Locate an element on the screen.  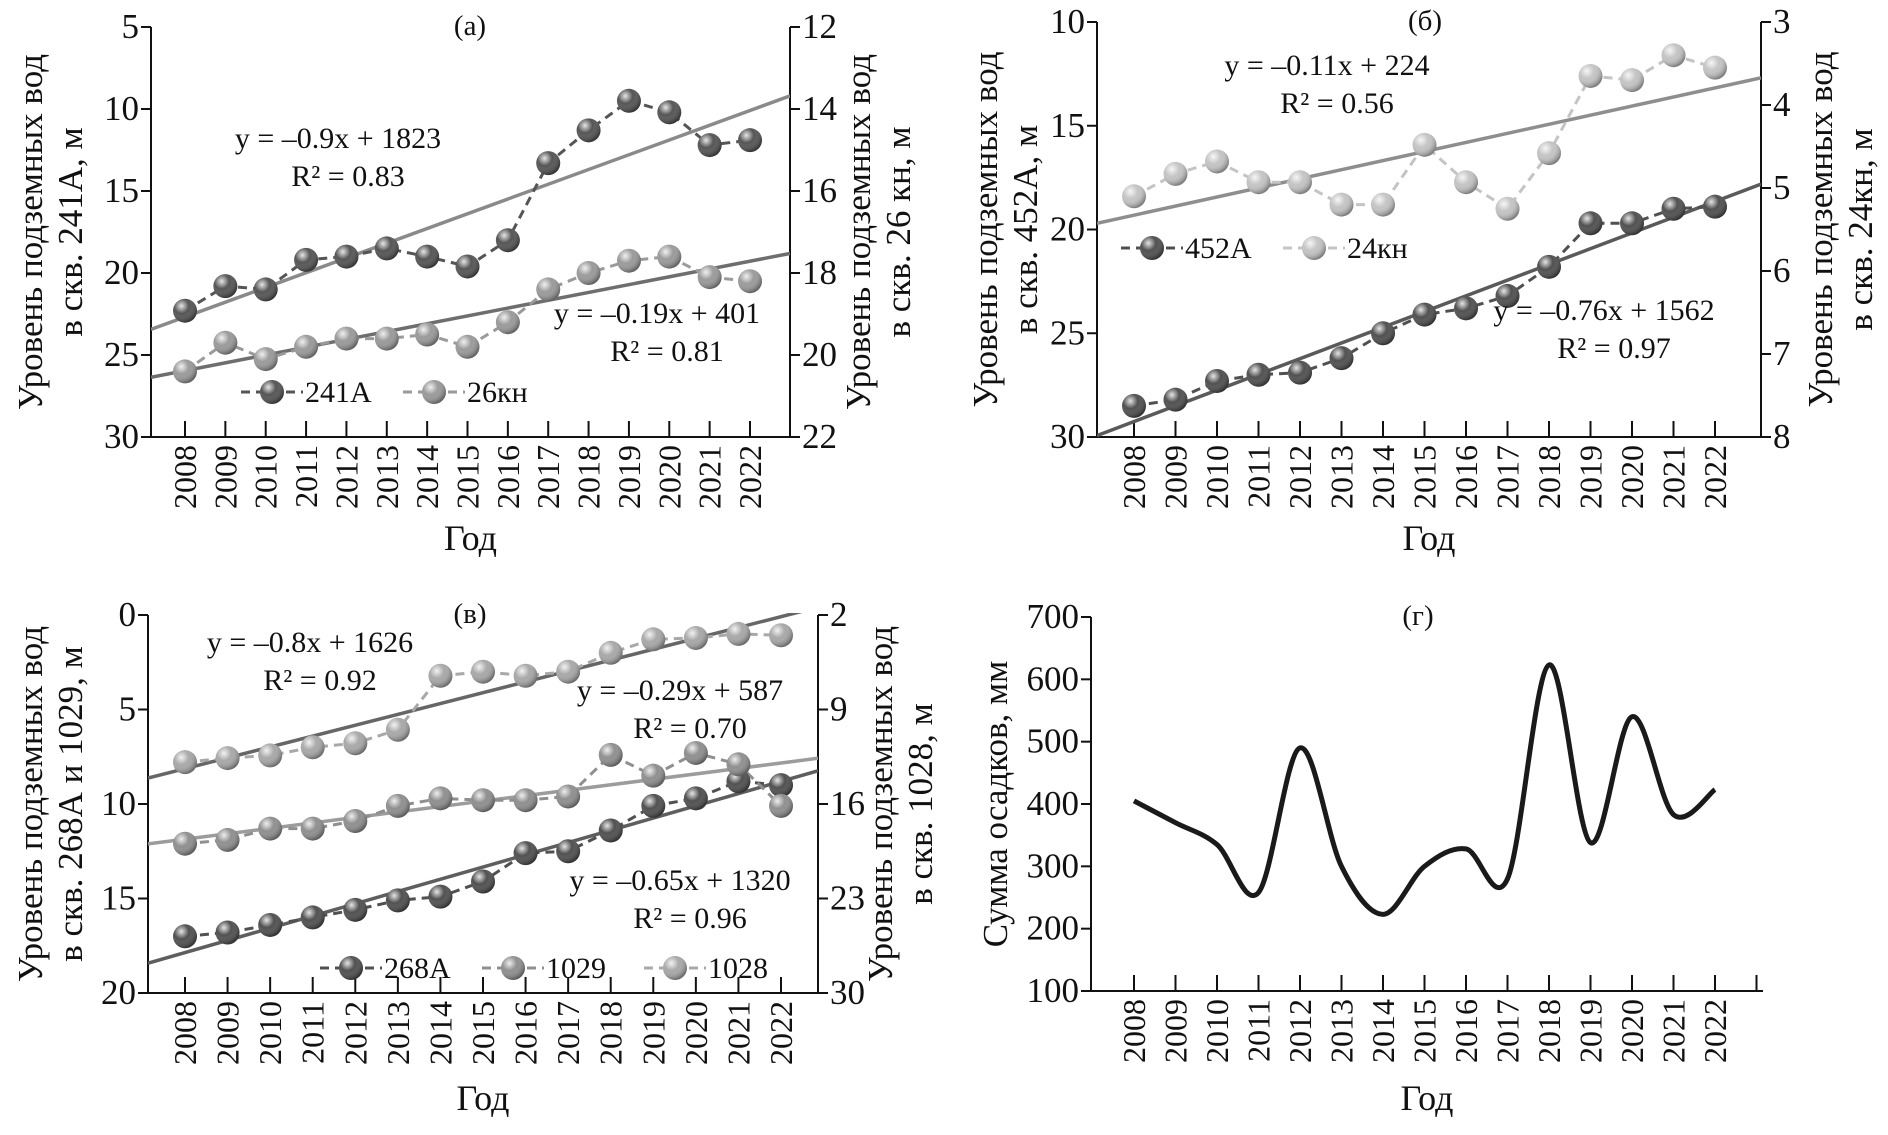
trend-equation: y = –0.8x + 1626 is located at coordinates (310, 642).